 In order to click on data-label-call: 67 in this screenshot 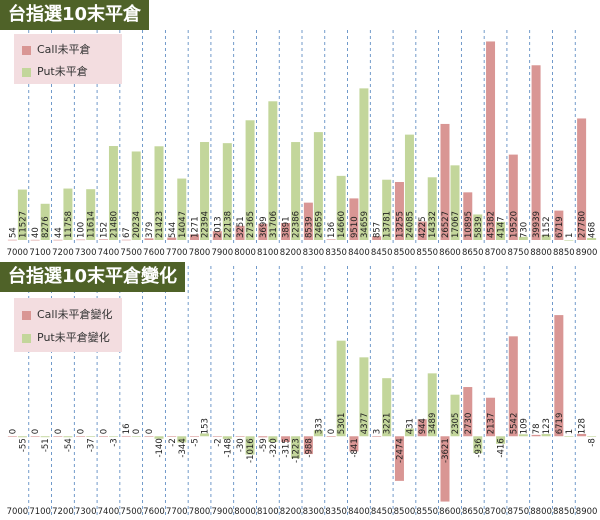, I will do `click(127, 232)`.